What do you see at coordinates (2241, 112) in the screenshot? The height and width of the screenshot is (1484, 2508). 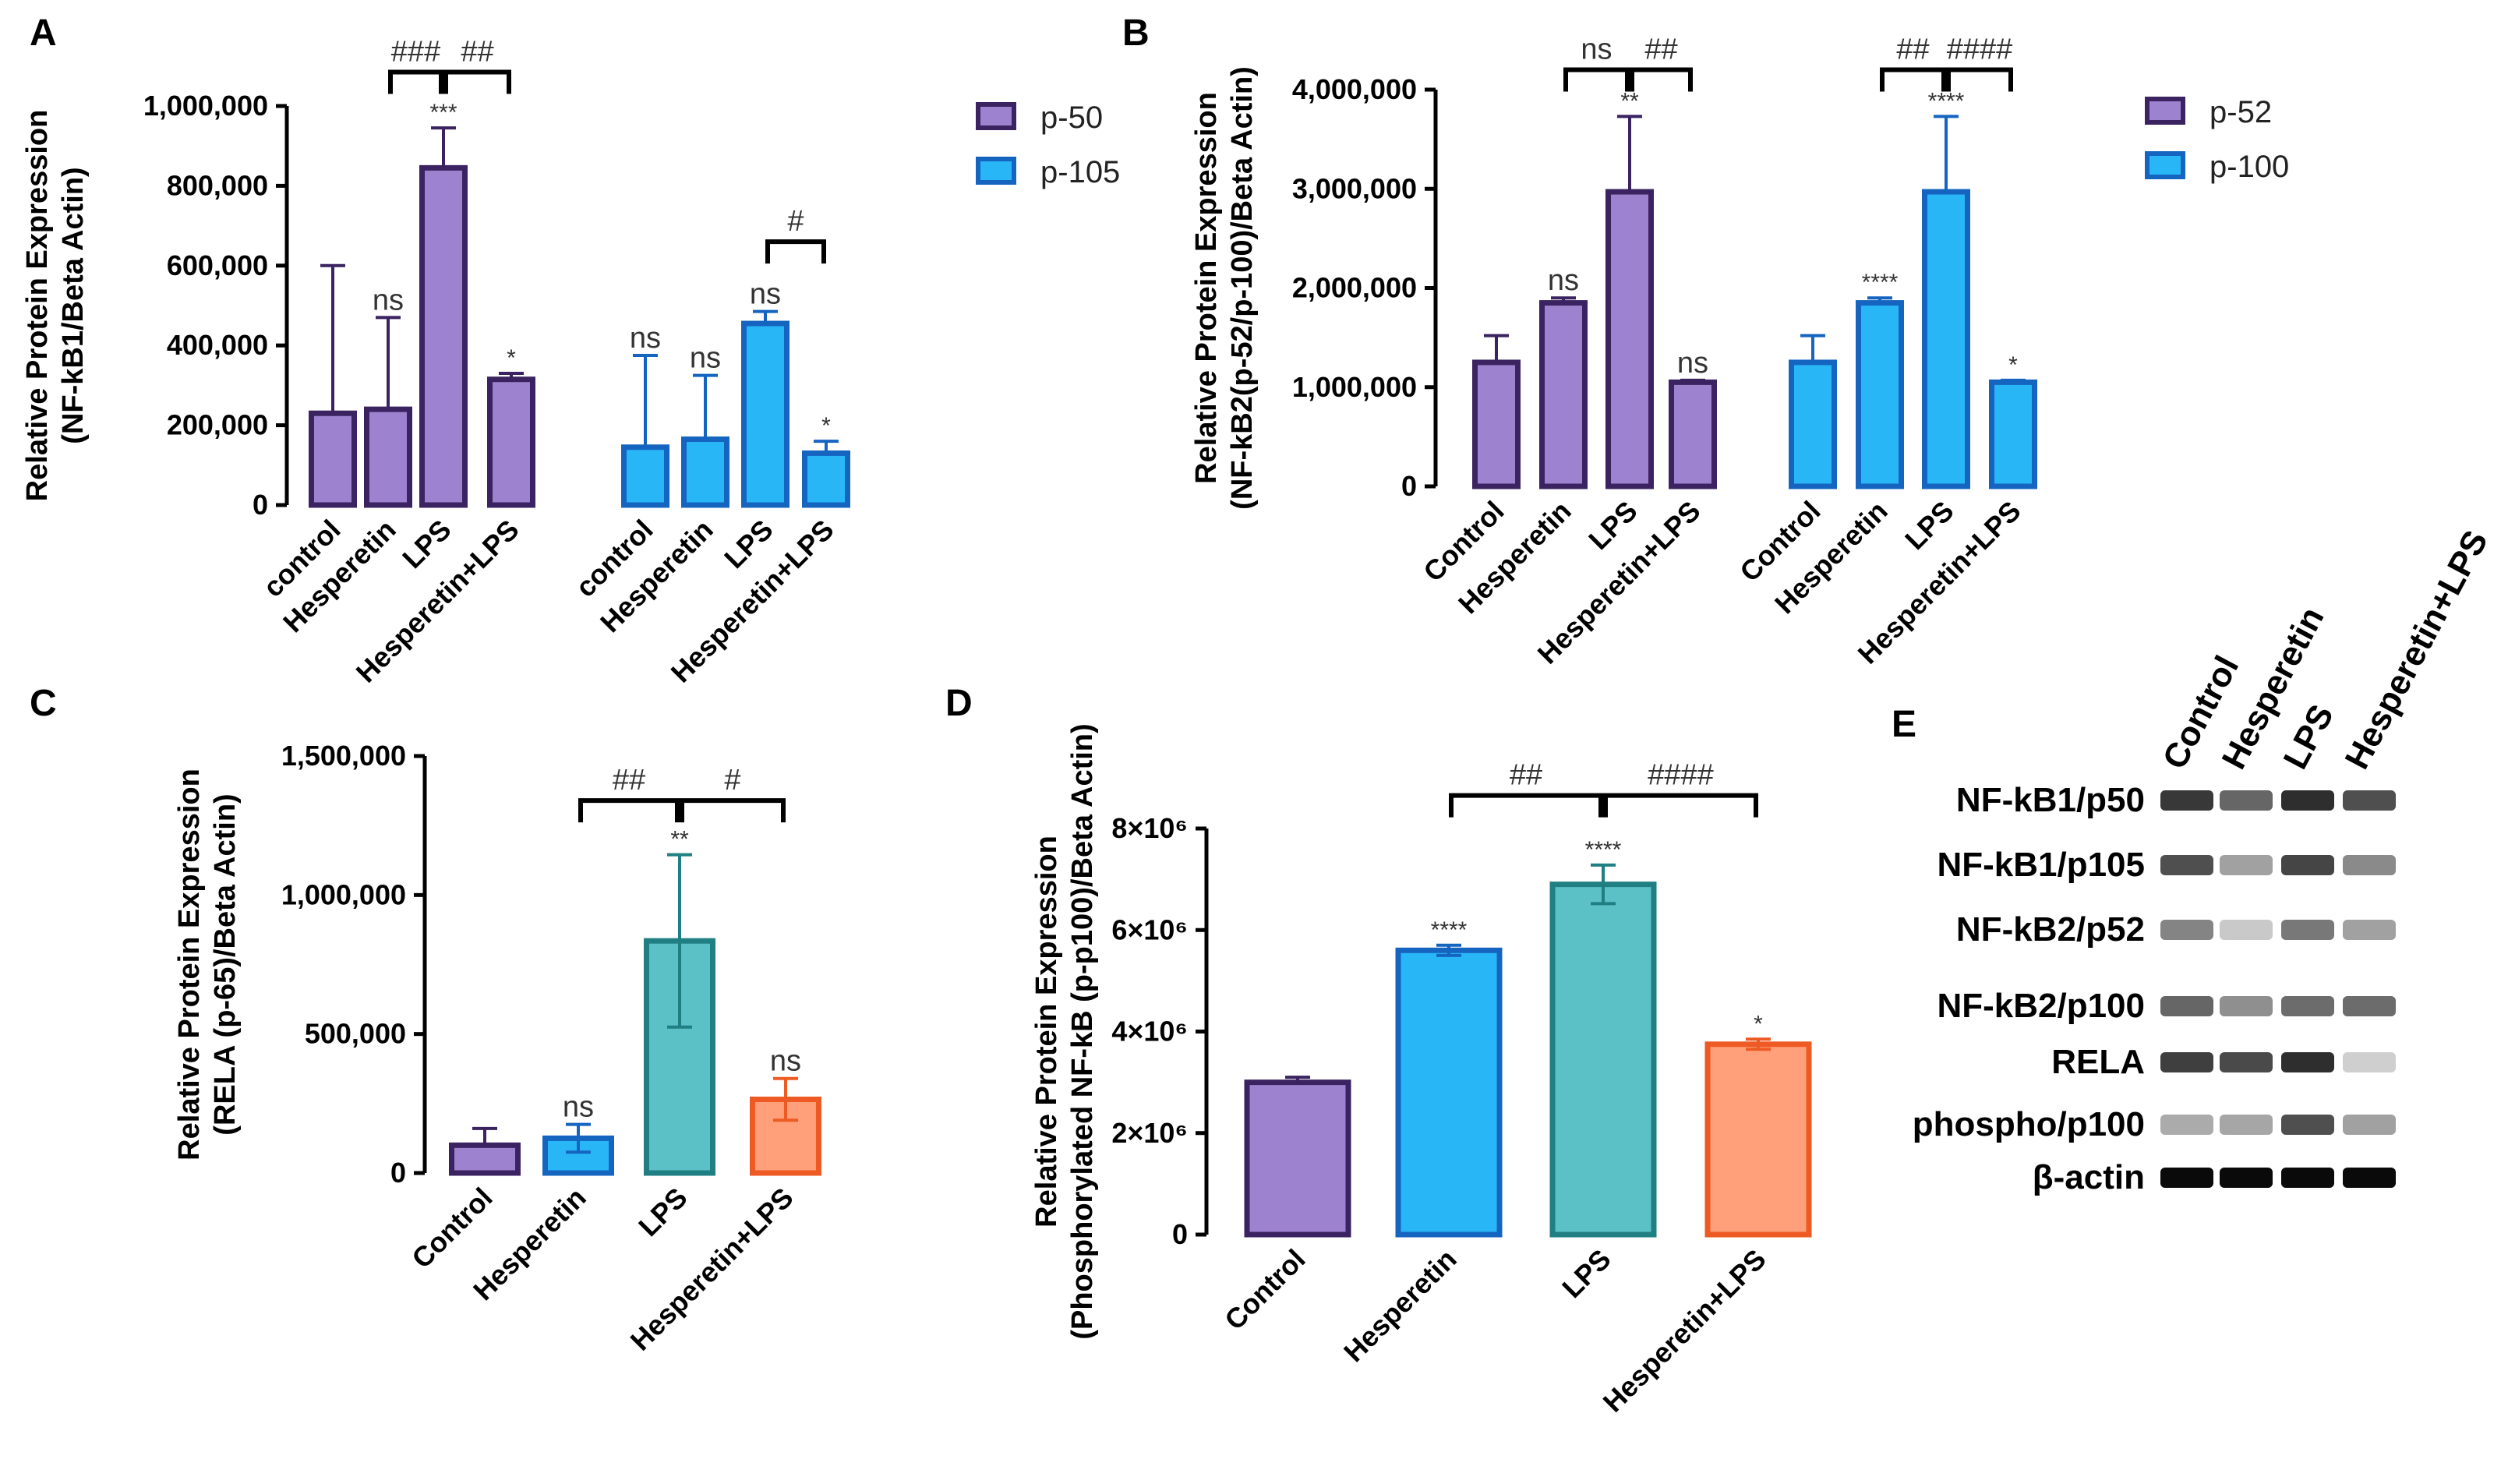 I see `legend-label: p-52` at bounding box center [2241, 112].